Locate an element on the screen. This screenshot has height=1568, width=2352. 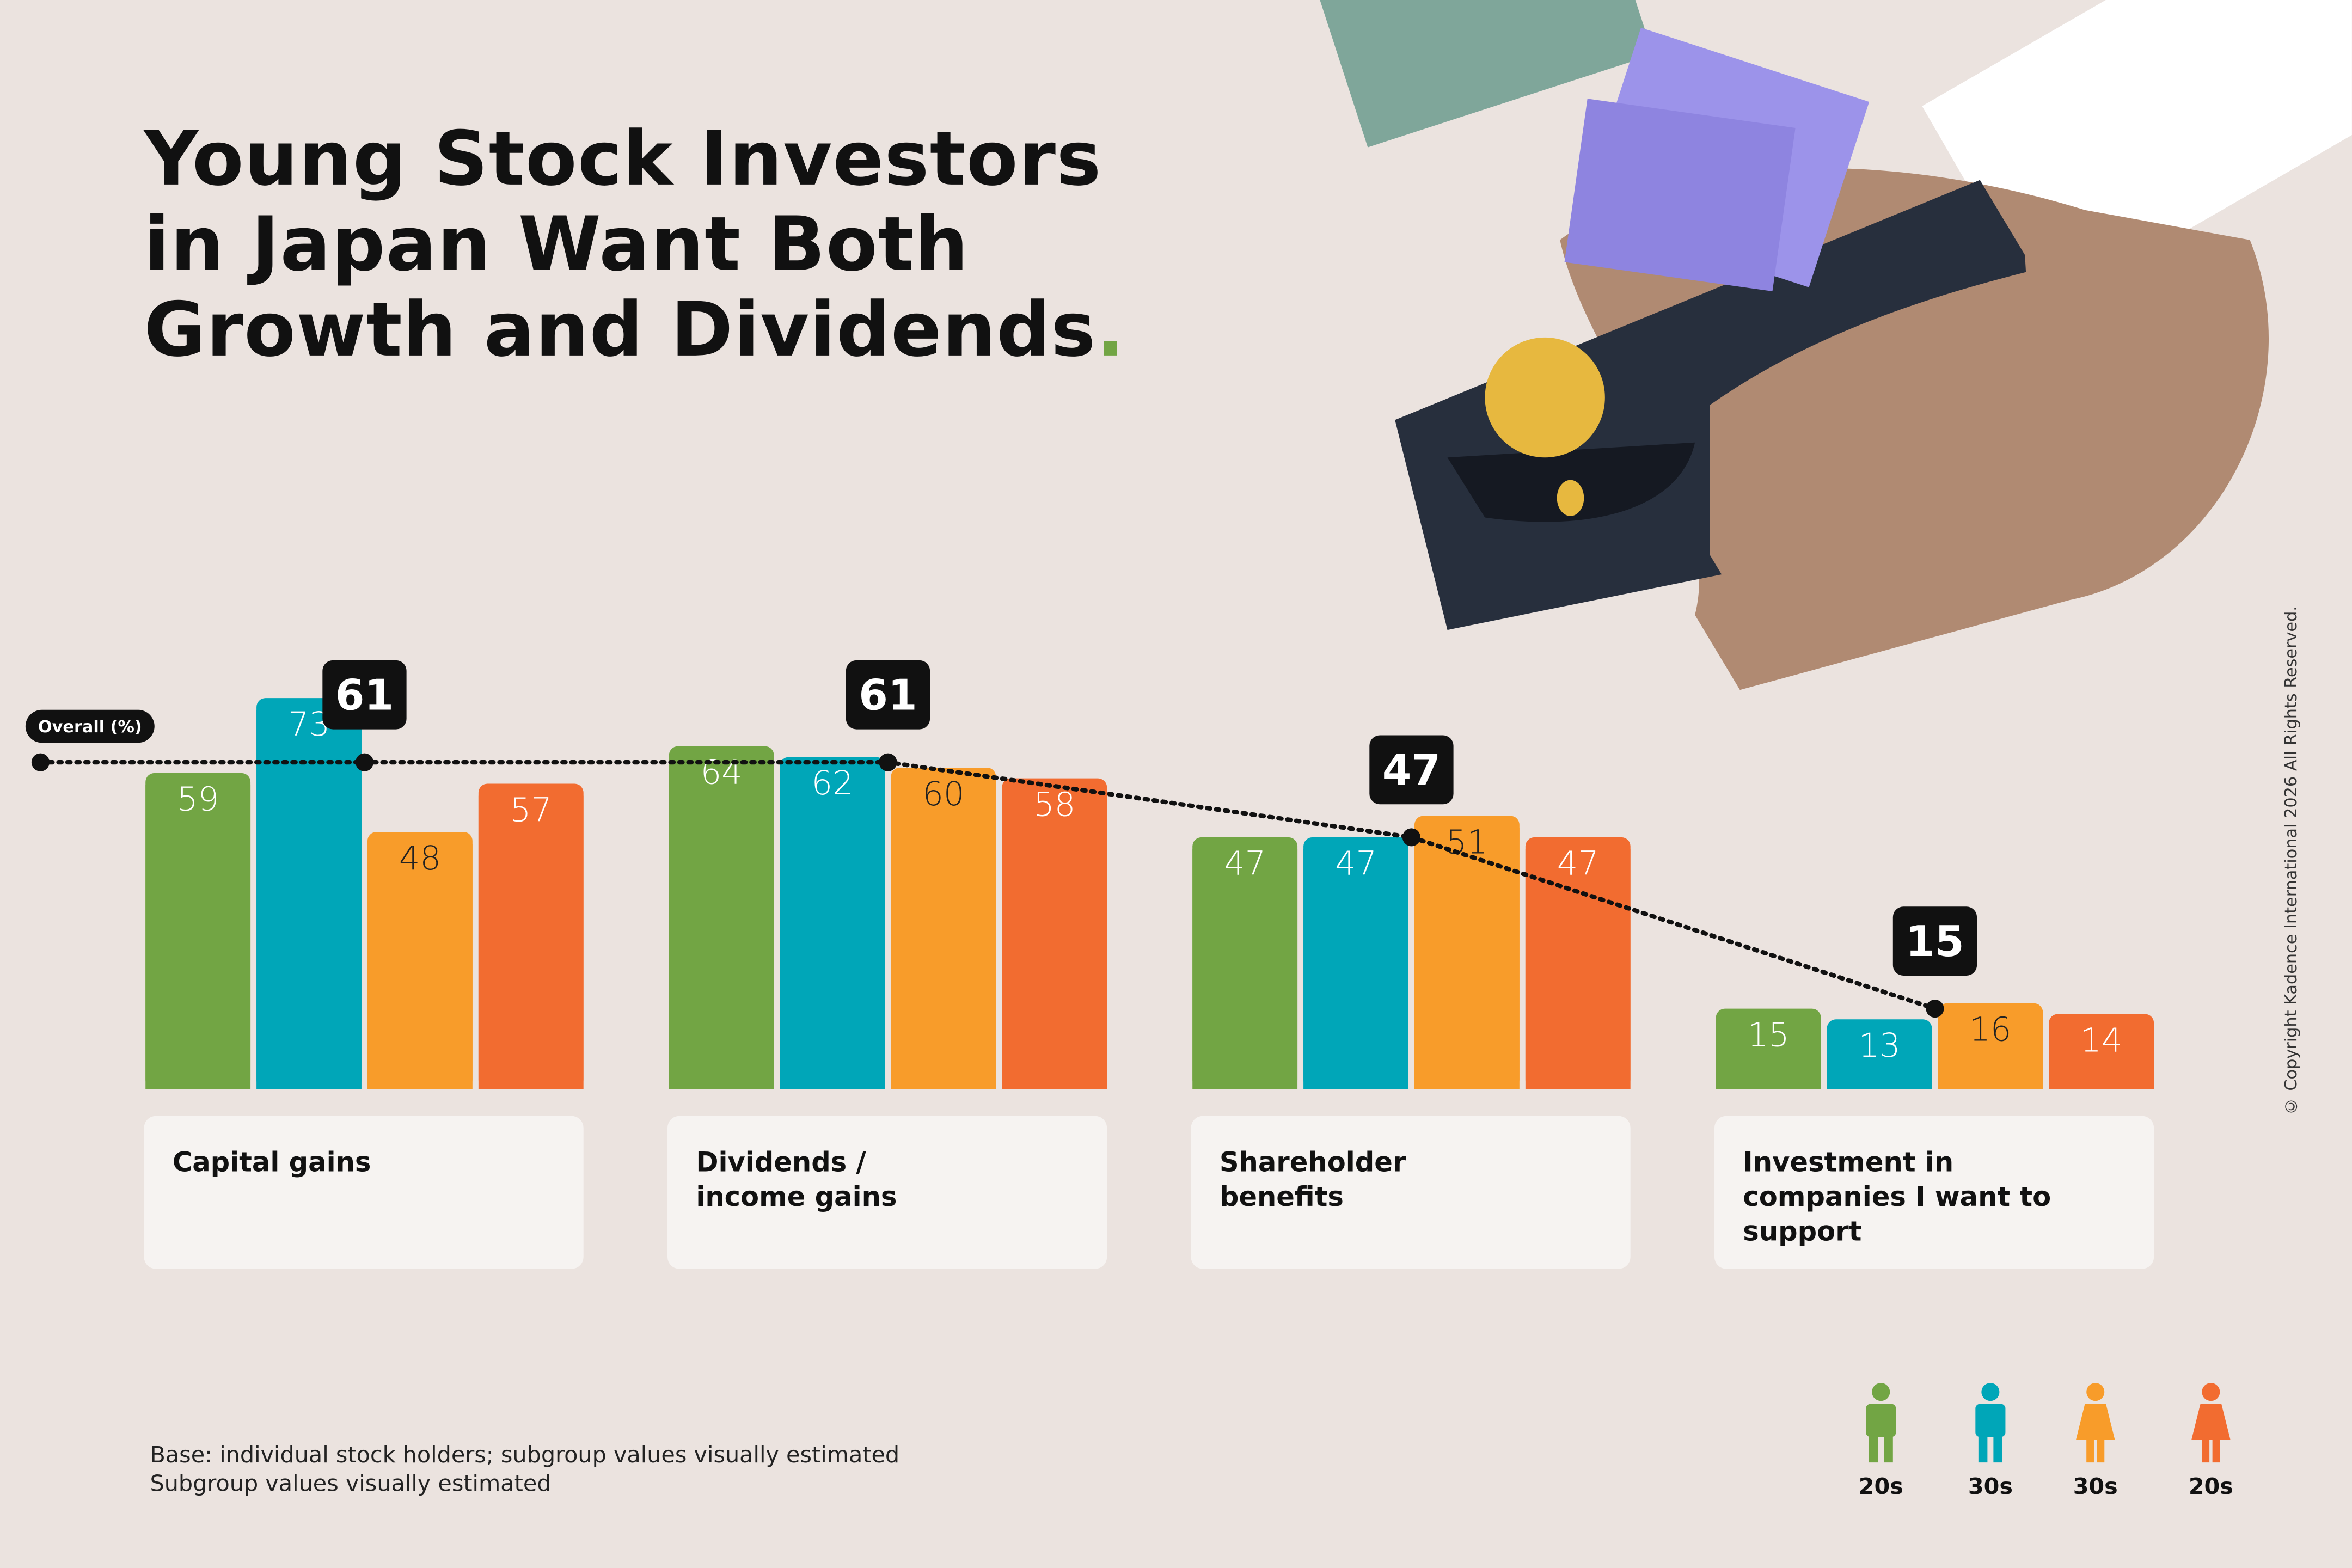
overall-label: Overall (%) is located at coordinates (90, 727).